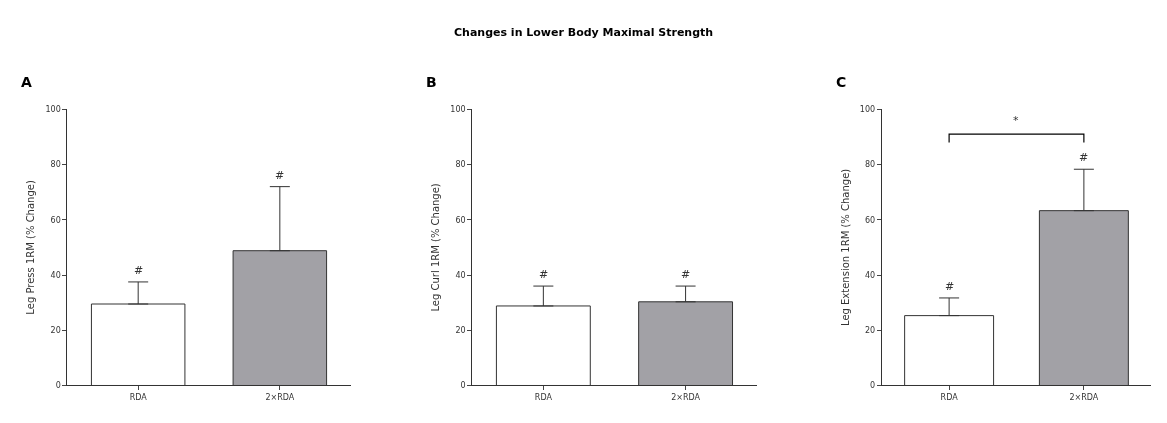  Describe the element at coordinates (431, 82) in the screenshot. I see `chart-title: B` at that location.